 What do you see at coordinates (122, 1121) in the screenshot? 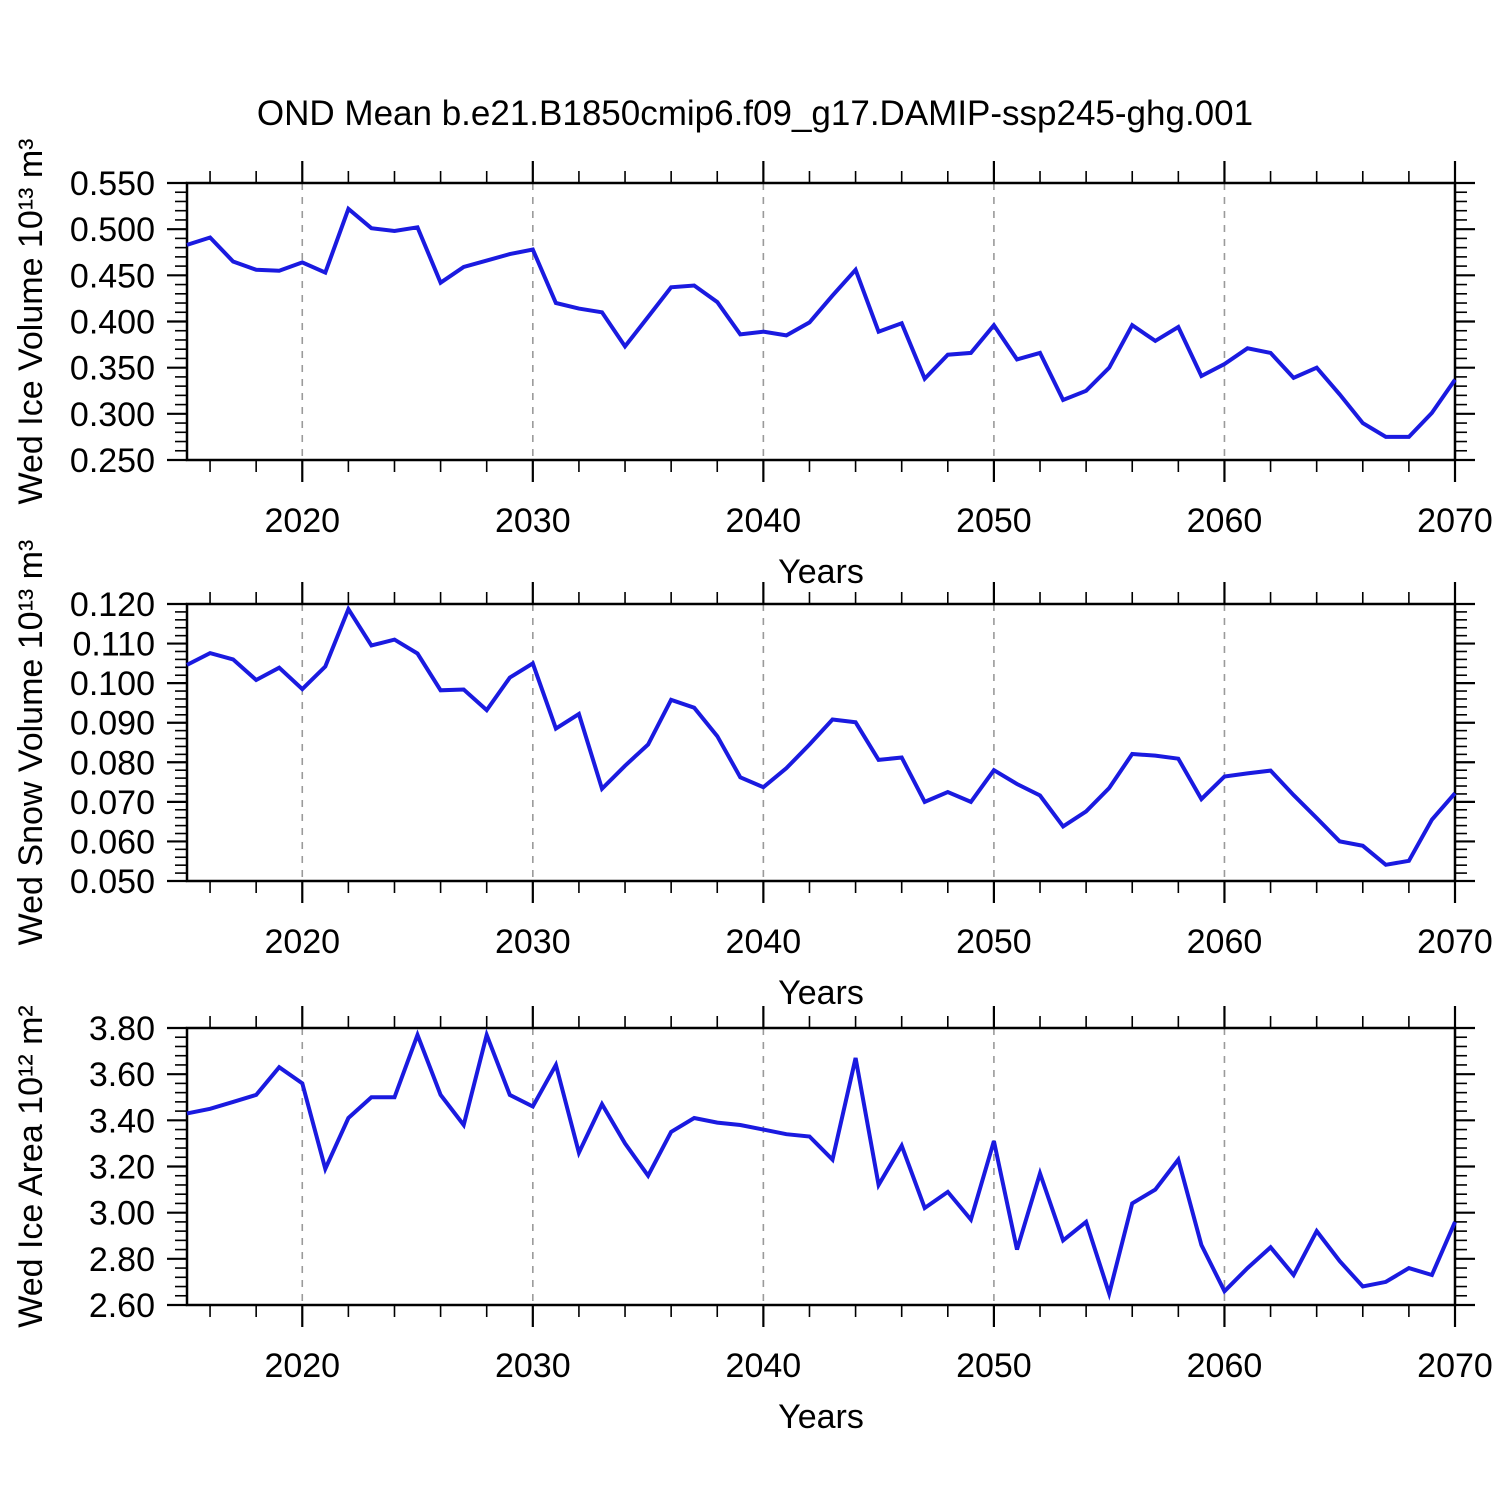
I see `y-tick-label: 3.40` at bounding box center [122, 1121].